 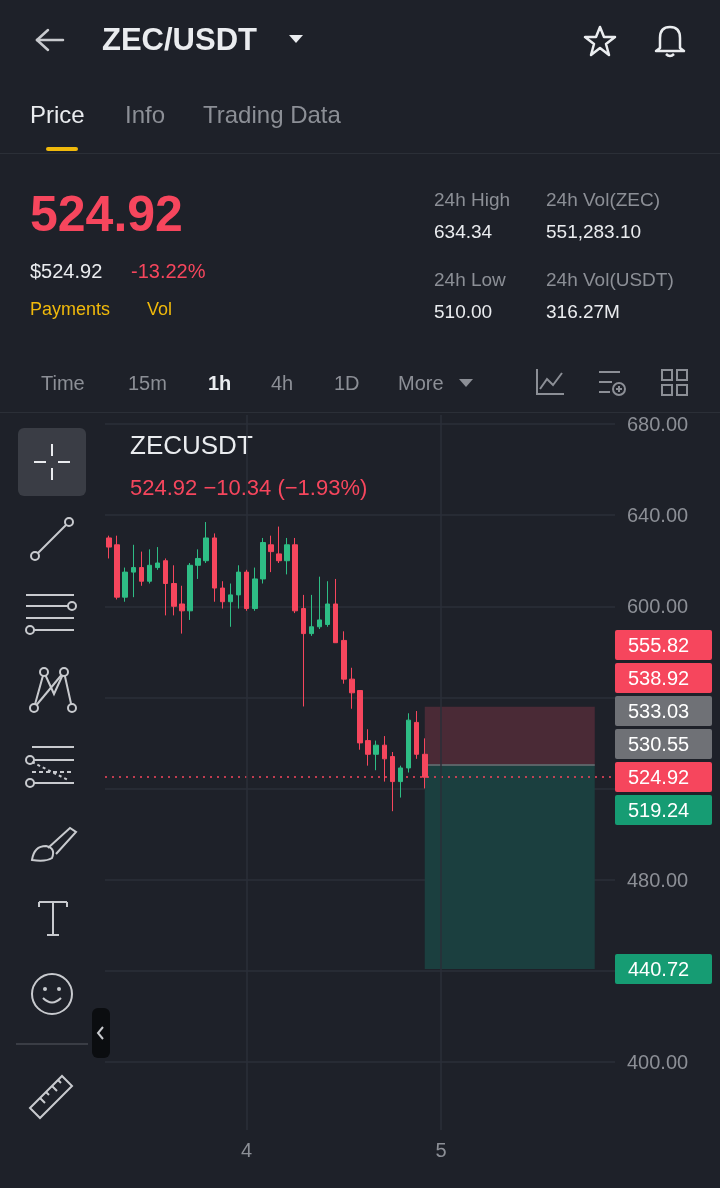 I want to click on text: Payments, so click(x=70, y=309).